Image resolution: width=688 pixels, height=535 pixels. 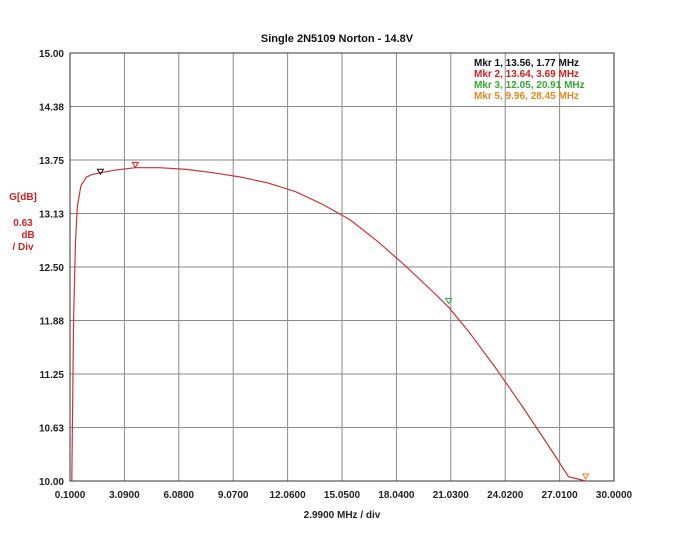 What do you see at coordinates (529, 85) in the screenshot?
I see `legend-entry: Mkr 3, 12.05, 20.91 MHz` at bounding box center [529, 85].